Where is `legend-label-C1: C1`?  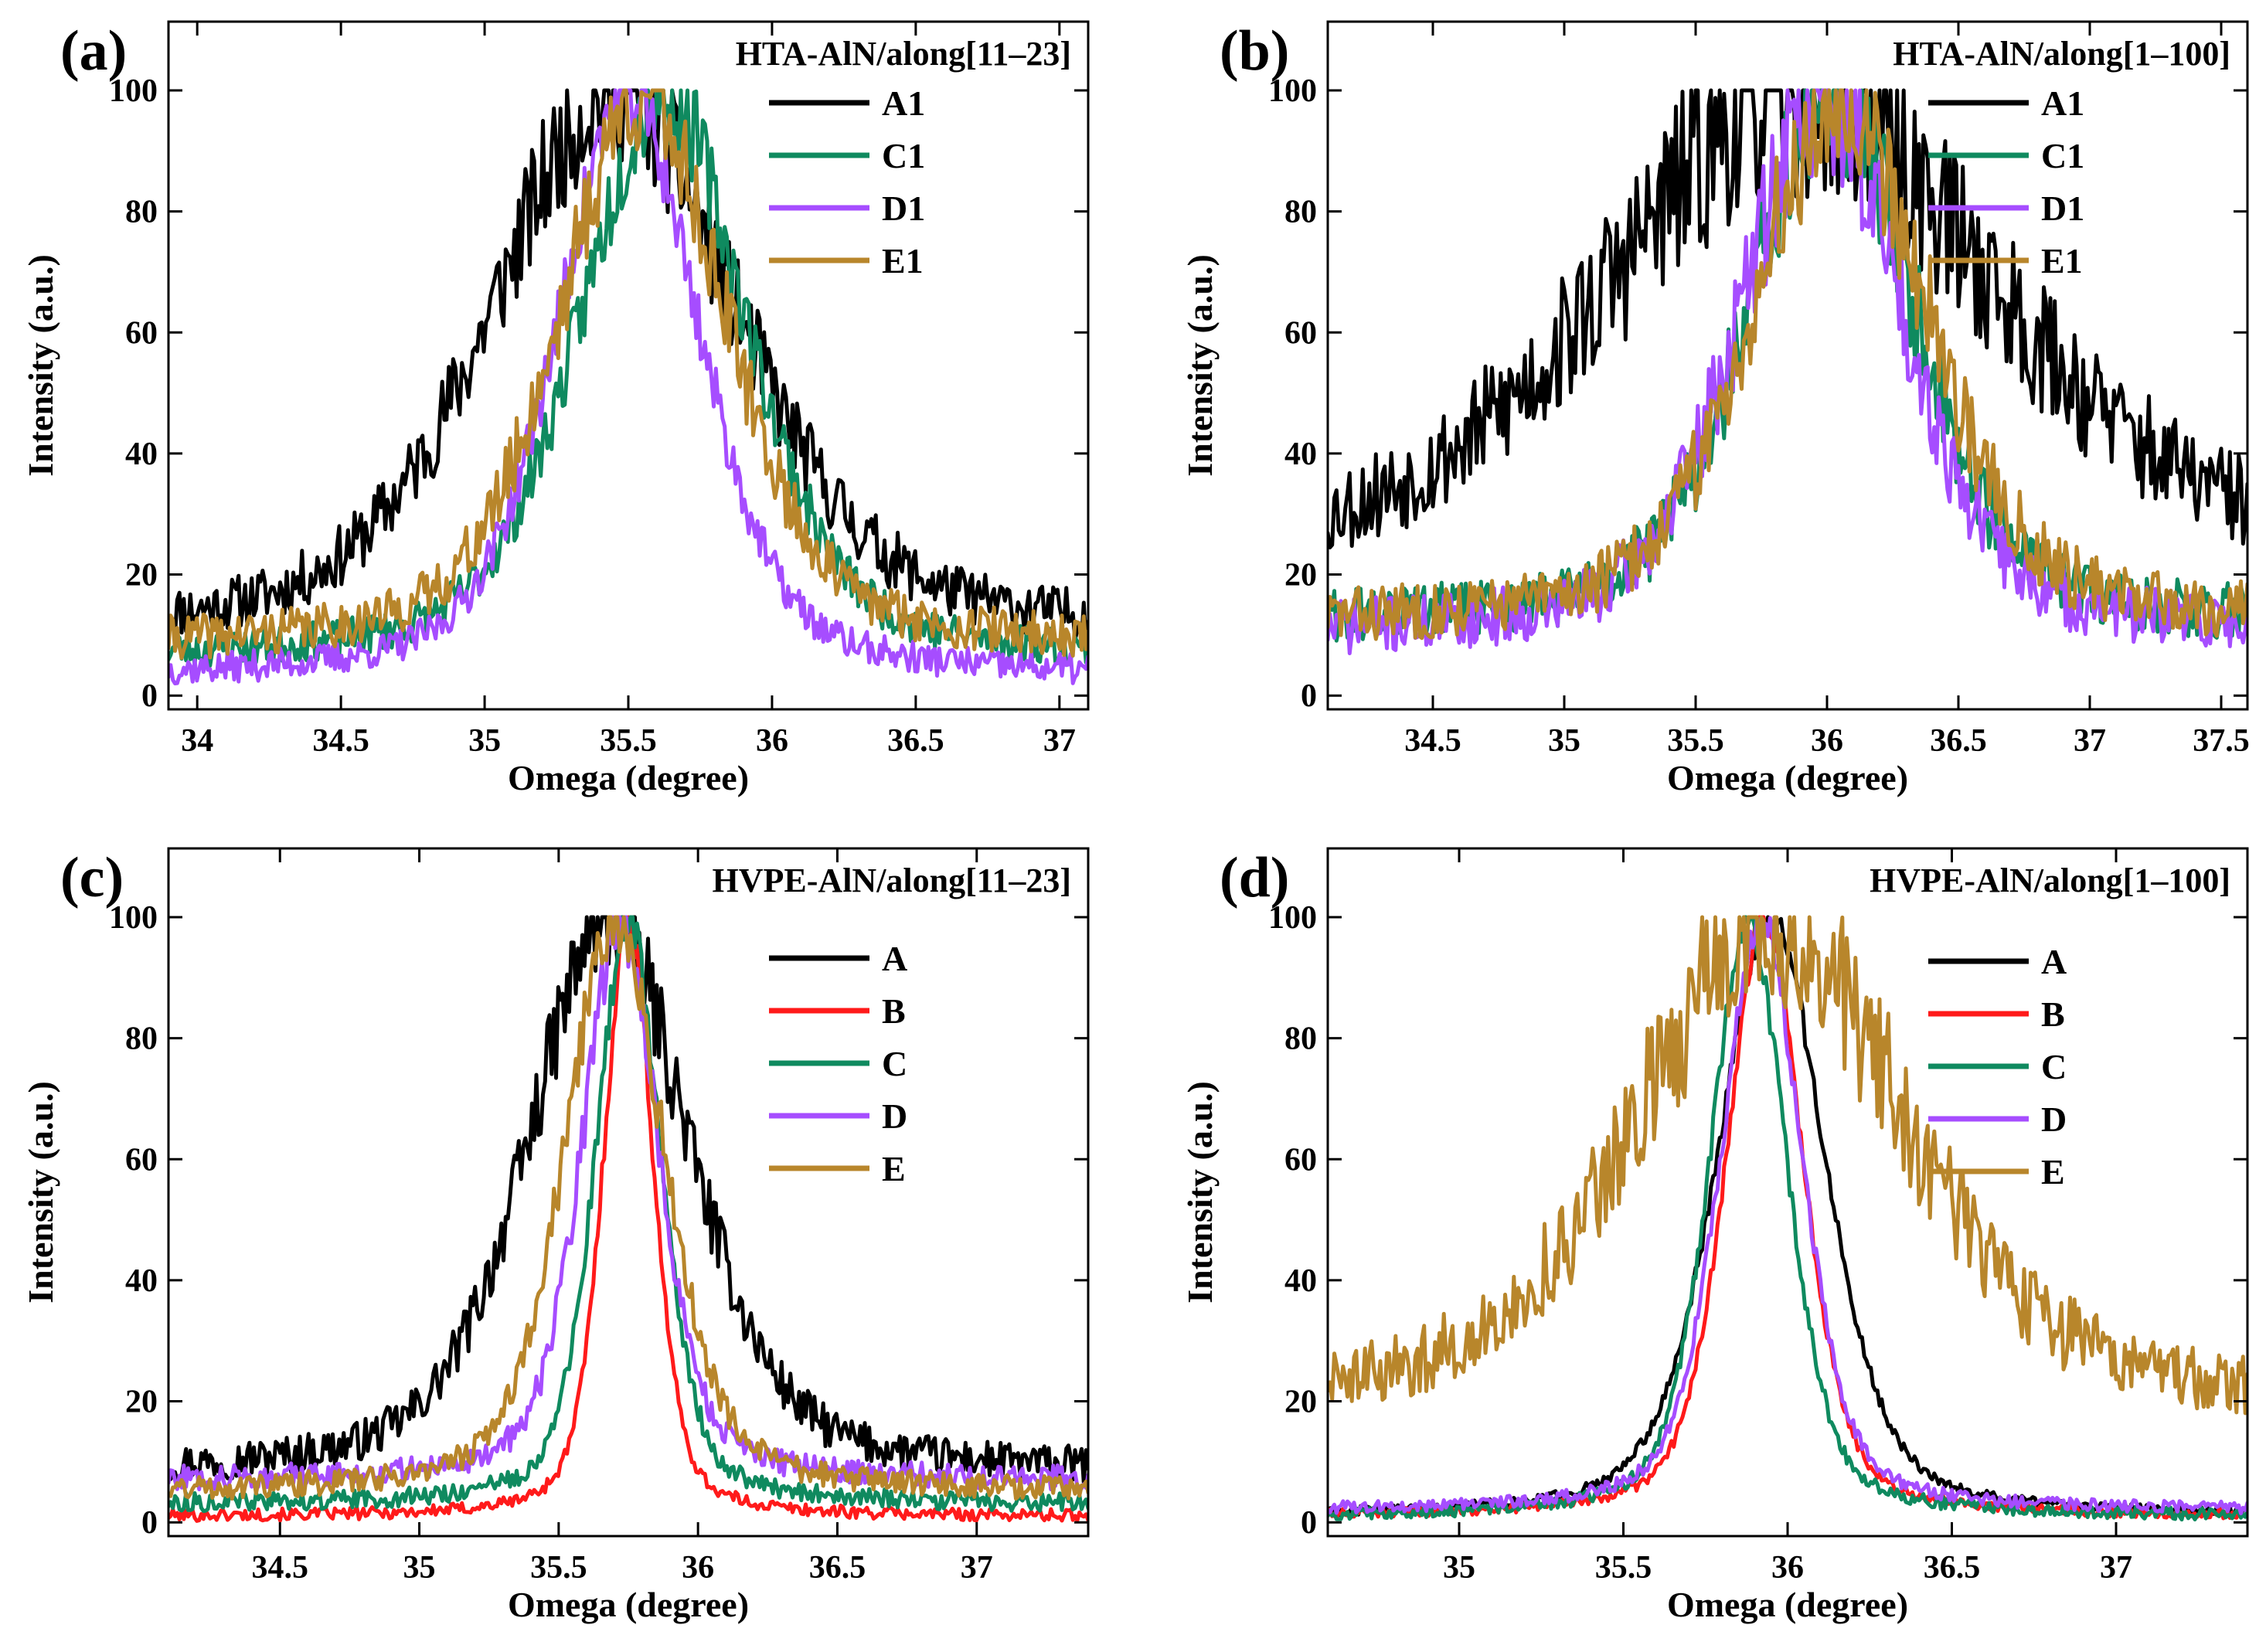 legend-label-C1: C1 is located at coordinates (903, 156).